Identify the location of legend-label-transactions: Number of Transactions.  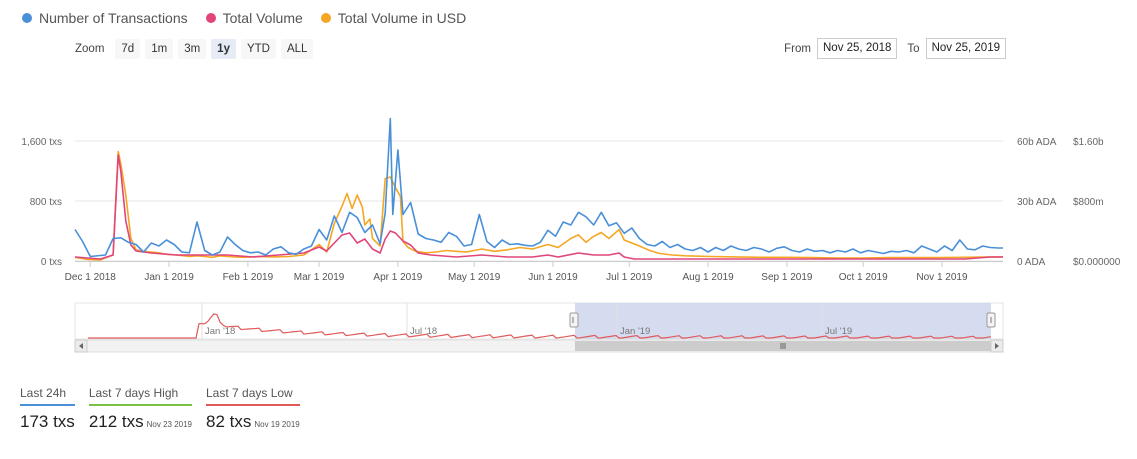
(113, 18).